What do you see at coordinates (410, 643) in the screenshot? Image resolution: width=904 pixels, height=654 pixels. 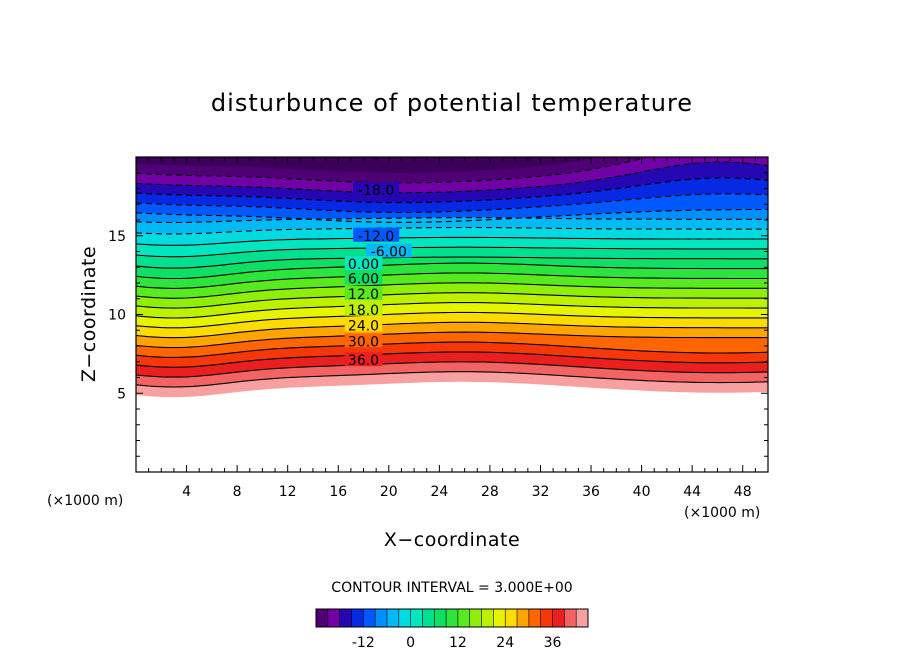 I see `colorbar-tick-label: 0` at bounding box center [410, 643].